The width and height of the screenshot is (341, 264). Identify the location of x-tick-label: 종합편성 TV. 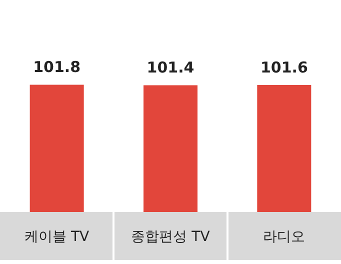
(170, 237).